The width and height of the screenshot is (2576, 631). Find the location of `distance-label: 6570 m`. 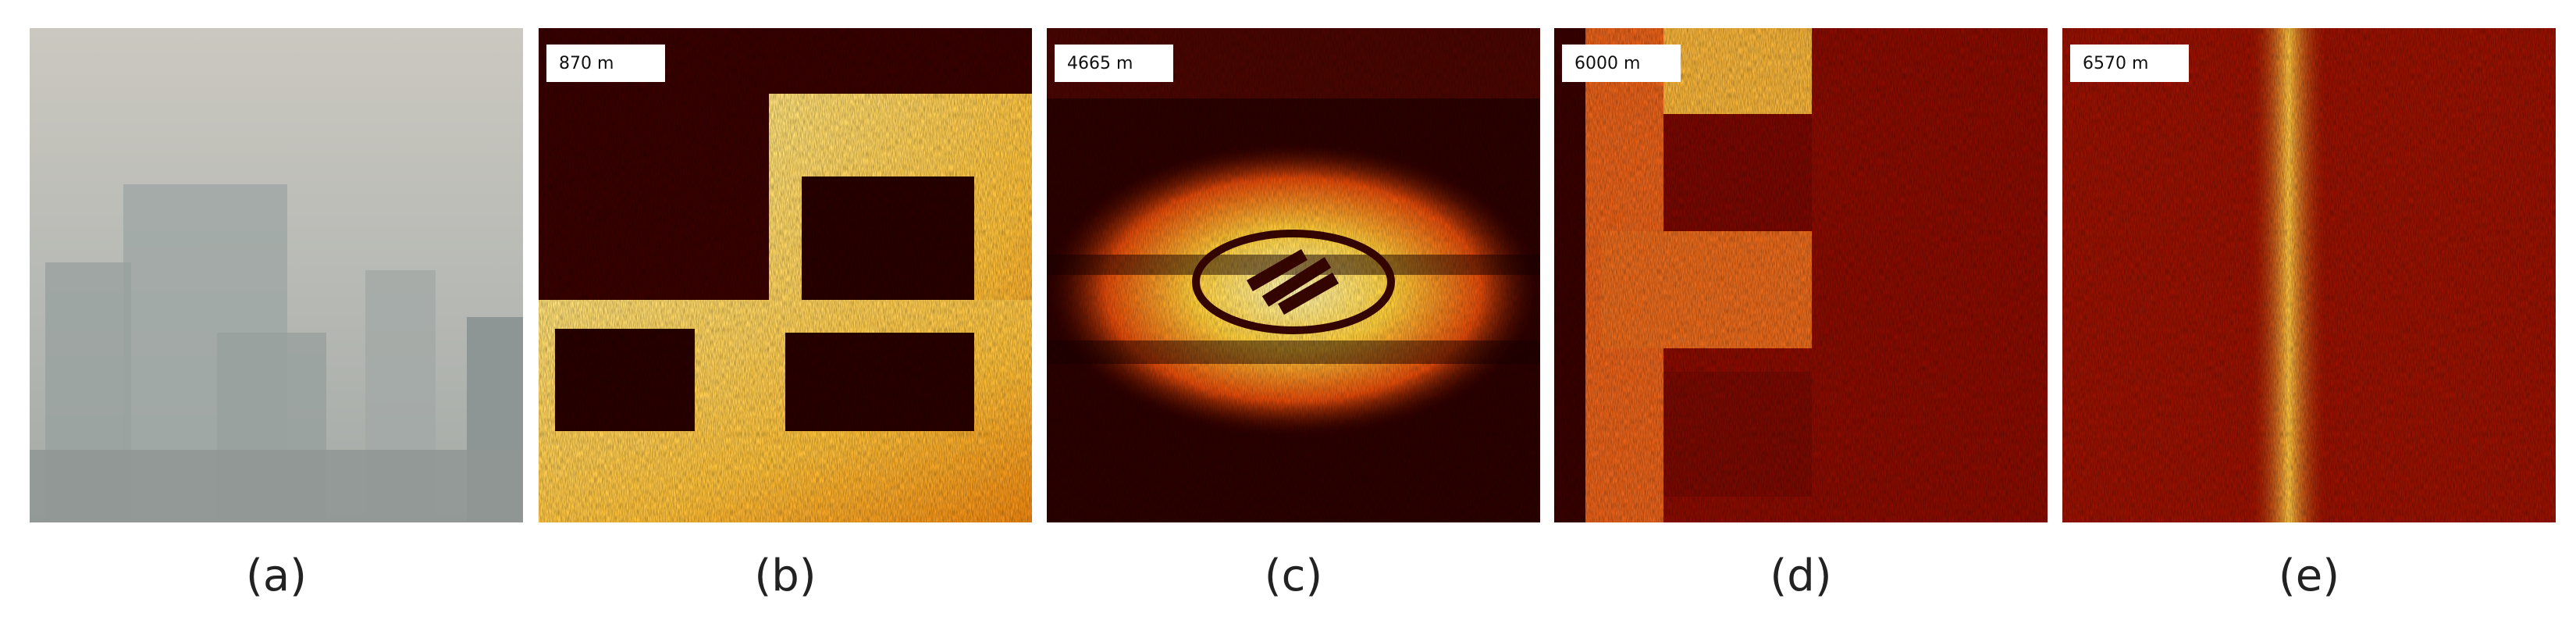

distance-label: 6570 m is located at coordinates (2115, 64).